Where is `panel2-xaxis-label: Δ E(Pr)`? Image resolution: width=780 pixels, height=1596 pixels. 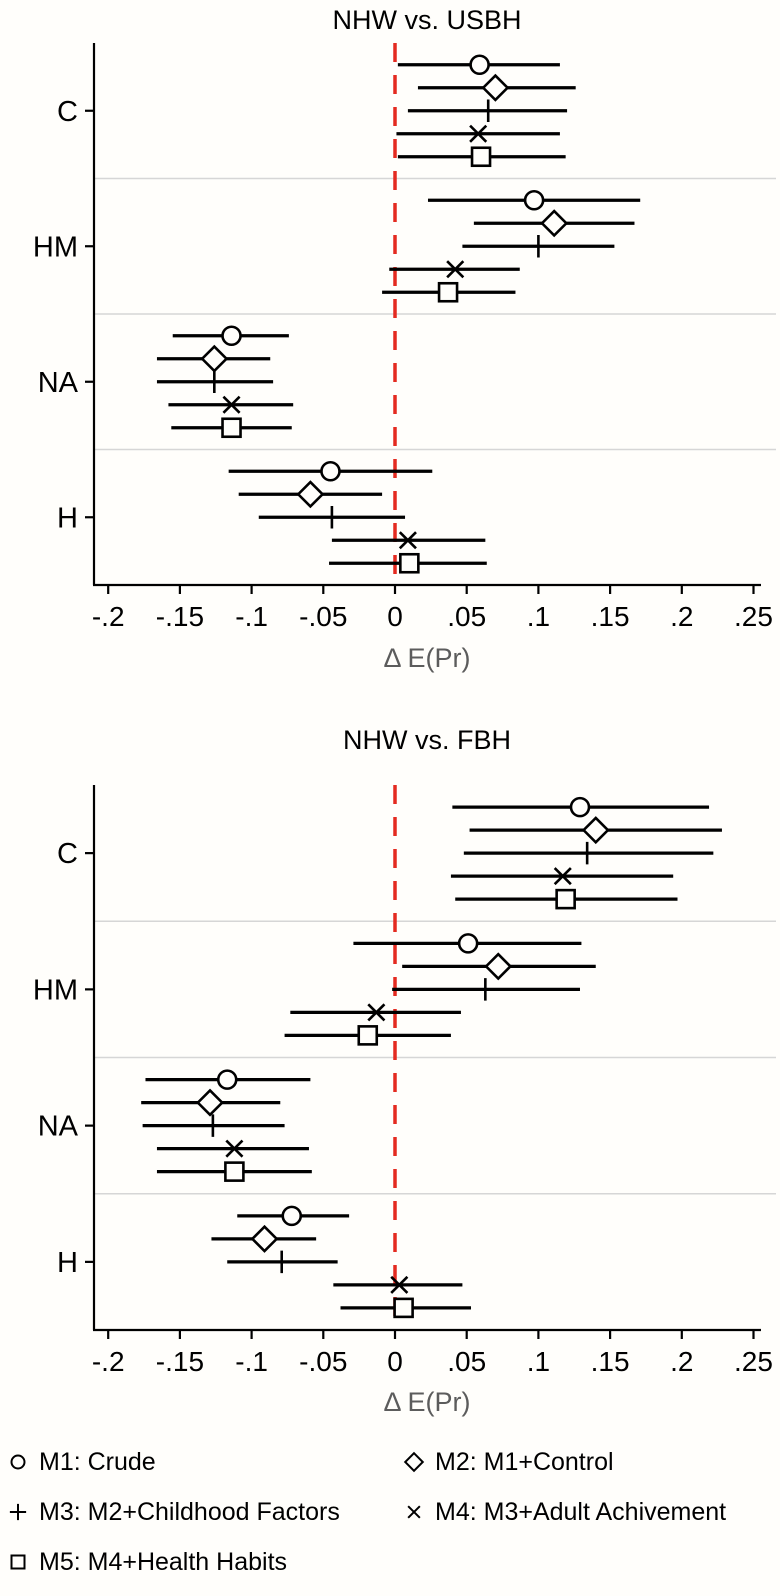 panel2-xaxis-label: Δ E(Pr) is located at coordinates (427, 1402).